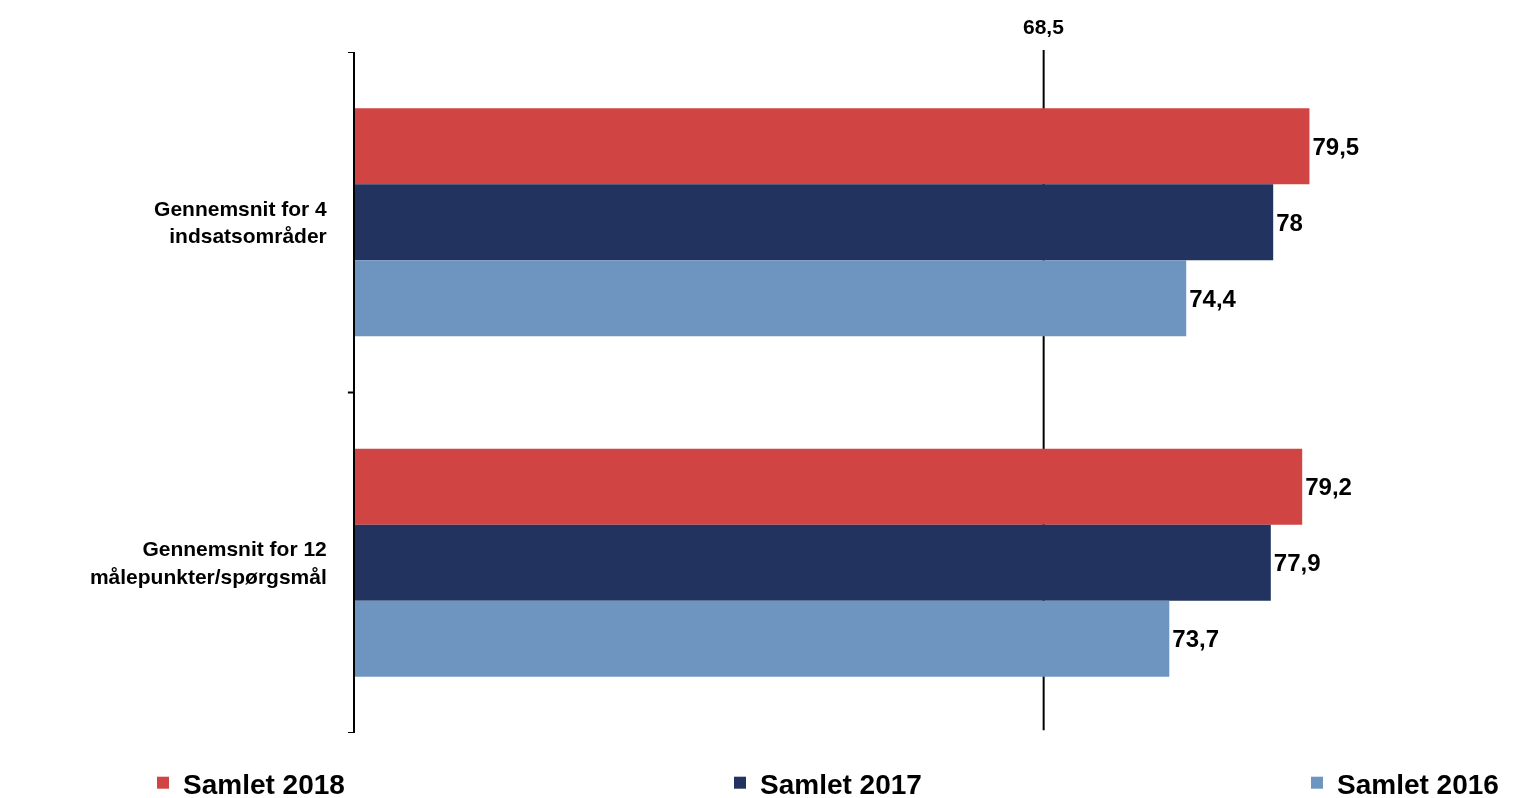 The width and height of the screenshot is (1539, 798). I want to click on ref-line-label: 68,5, so click(1044, 26).